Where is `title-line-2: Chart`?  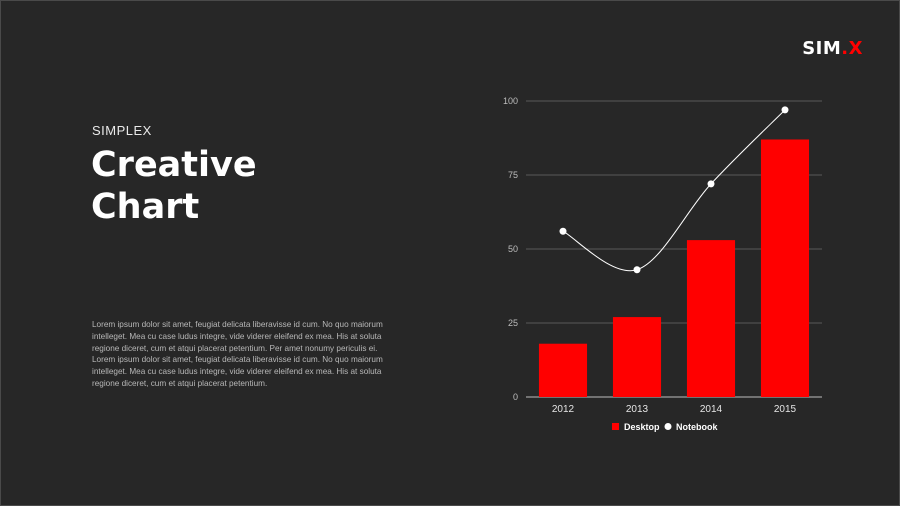 title-line-2: Chart is located at coordinates (145, 207).